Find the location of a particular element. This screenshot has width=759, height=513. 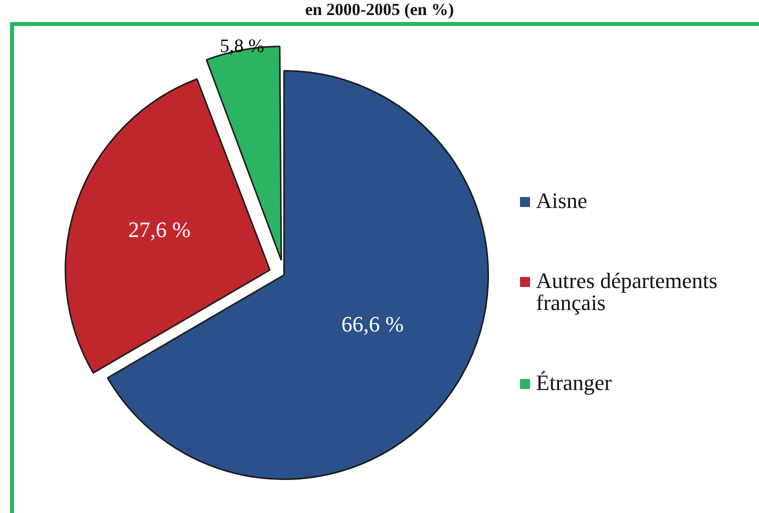

data-label: 5,8 % is located at coordinates (242, 47).